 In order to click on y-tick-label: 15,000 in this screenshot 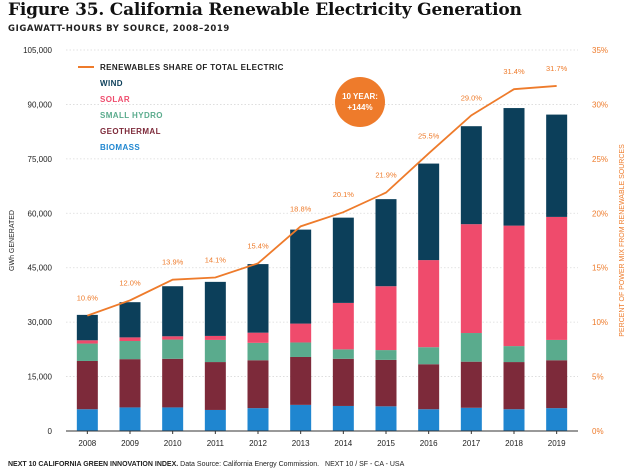, I will do `click(40, 377)`.